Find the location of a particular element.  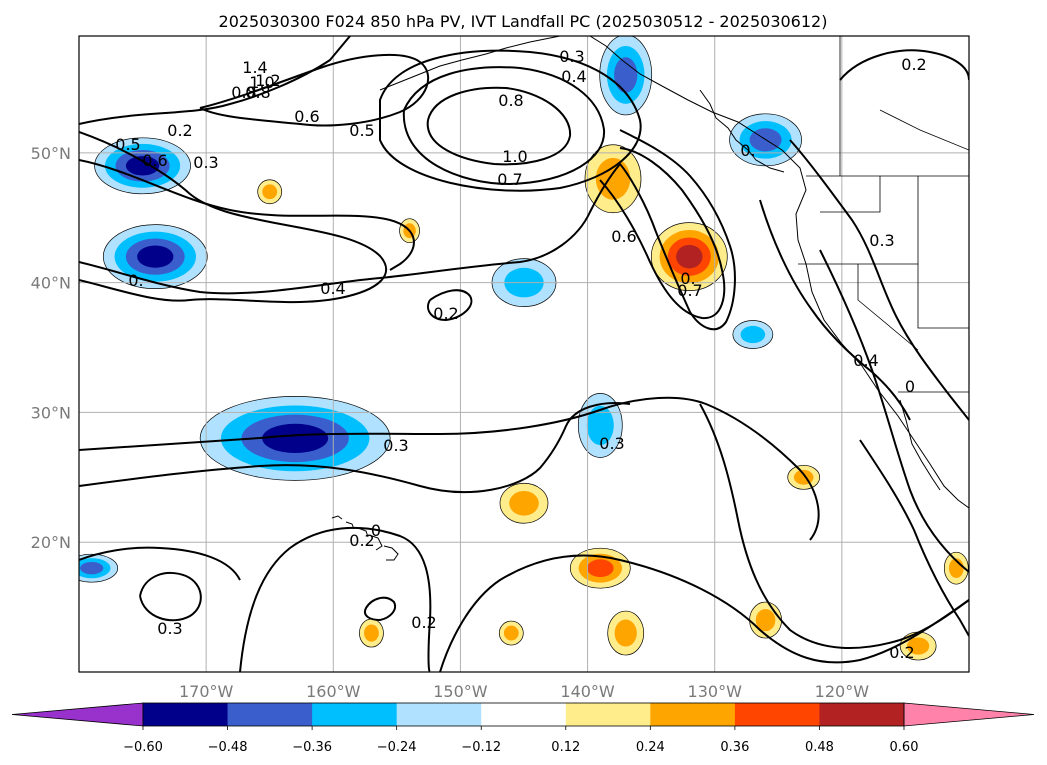

colorbar-tick-label: 0.12 is located at coordinates (565, 747).